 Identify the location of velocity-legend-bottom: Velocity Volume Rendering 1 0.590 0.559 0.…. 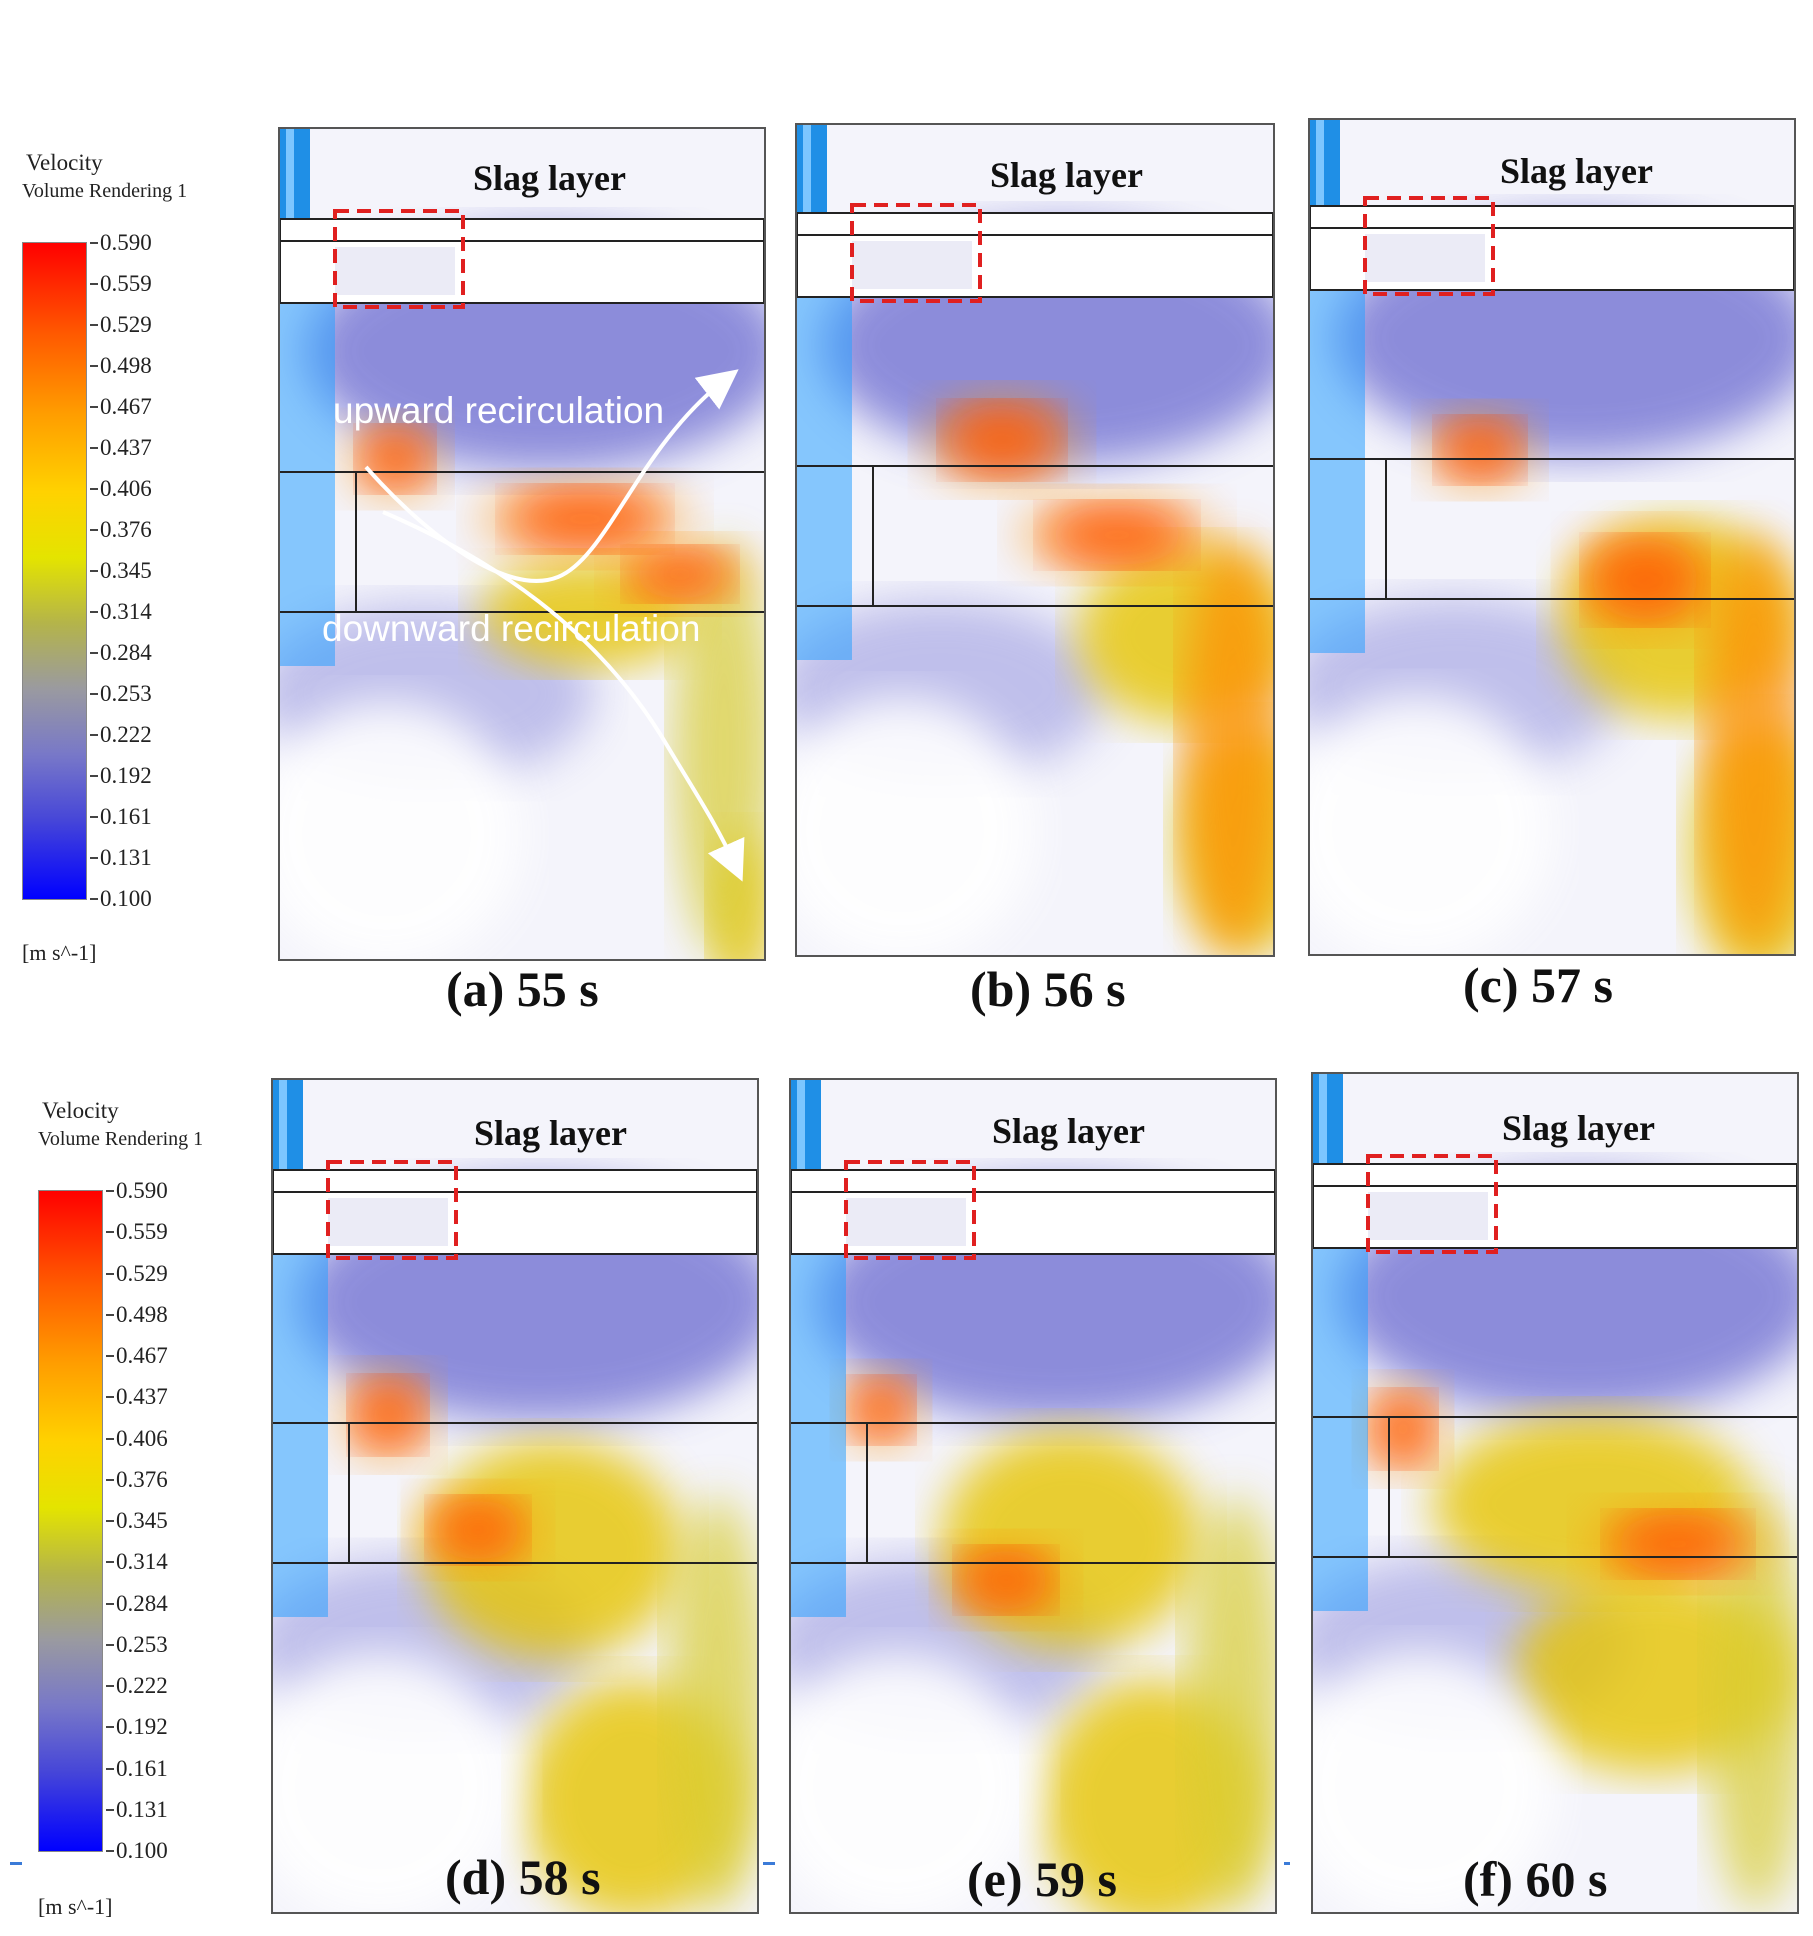
(153, 1513).